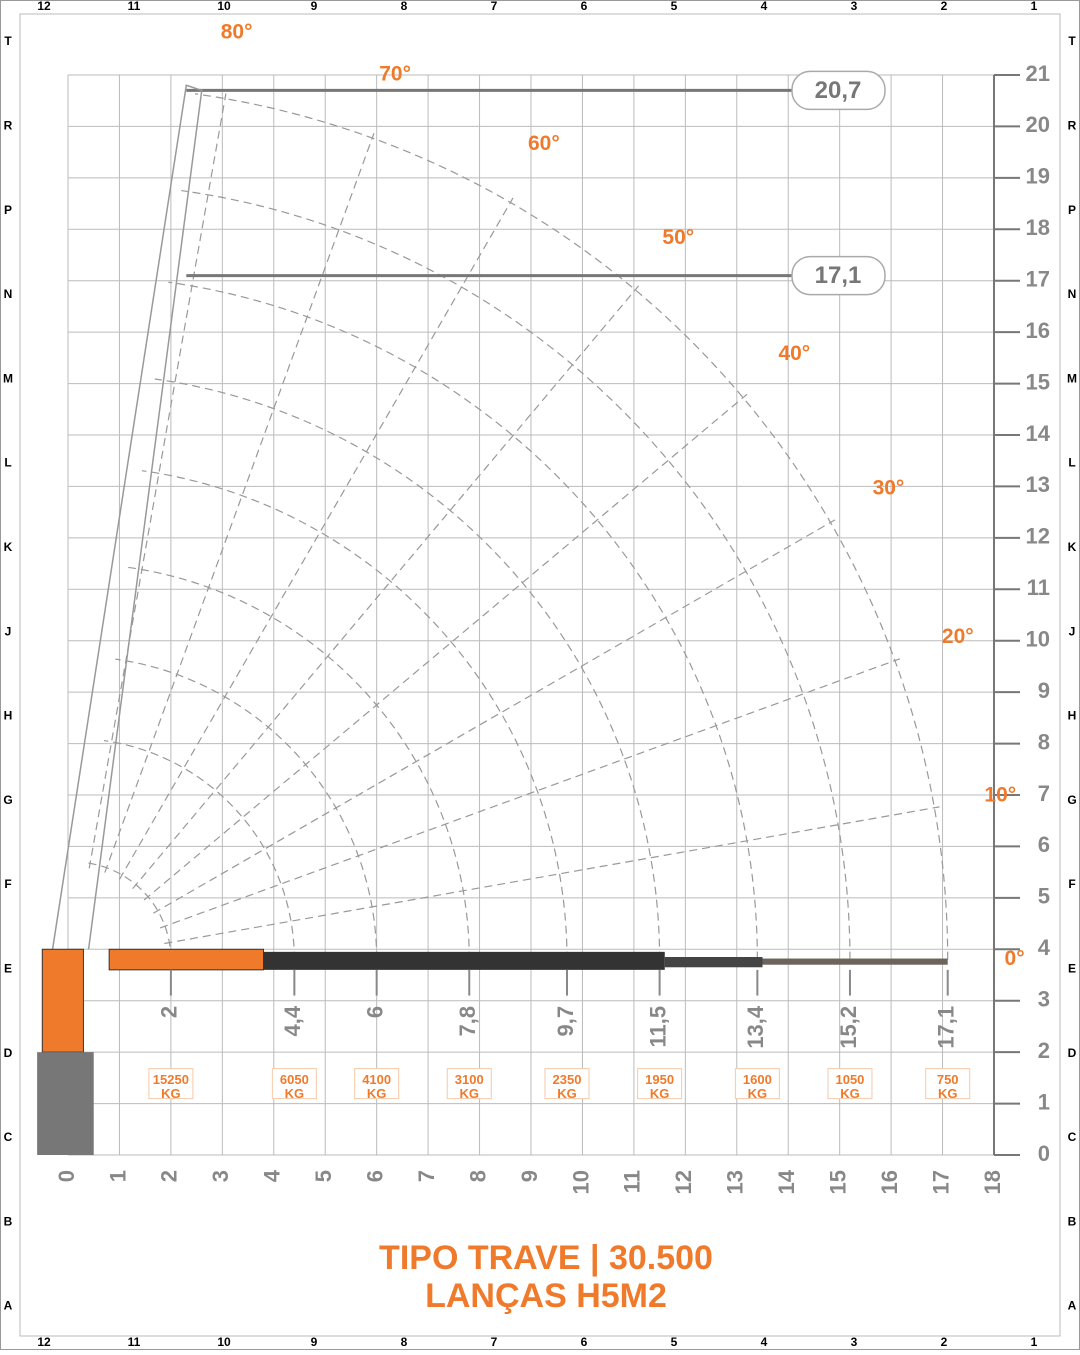 The height and width of the screenshot is (1355, 1080). I want to click on y-tick-label: 12, so click(1038, 536).